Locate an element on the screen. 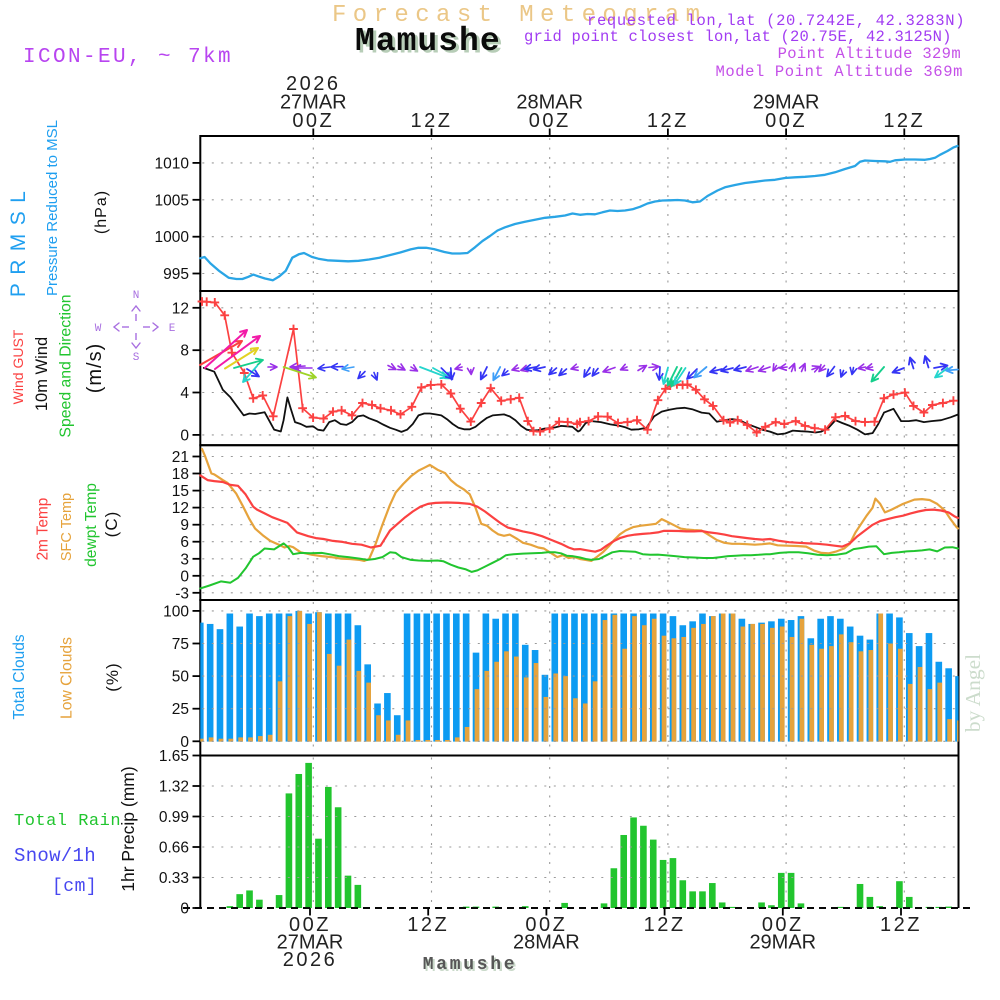  svg-text: (C) is located at coordinates (111, 524).